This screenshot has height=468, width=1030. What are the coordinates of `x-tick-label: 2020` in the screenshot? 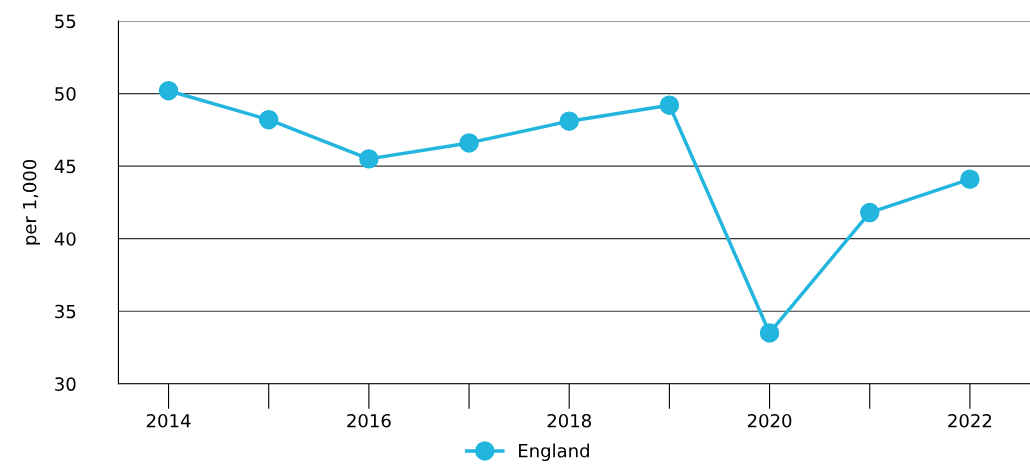 It's located at (769, 420).